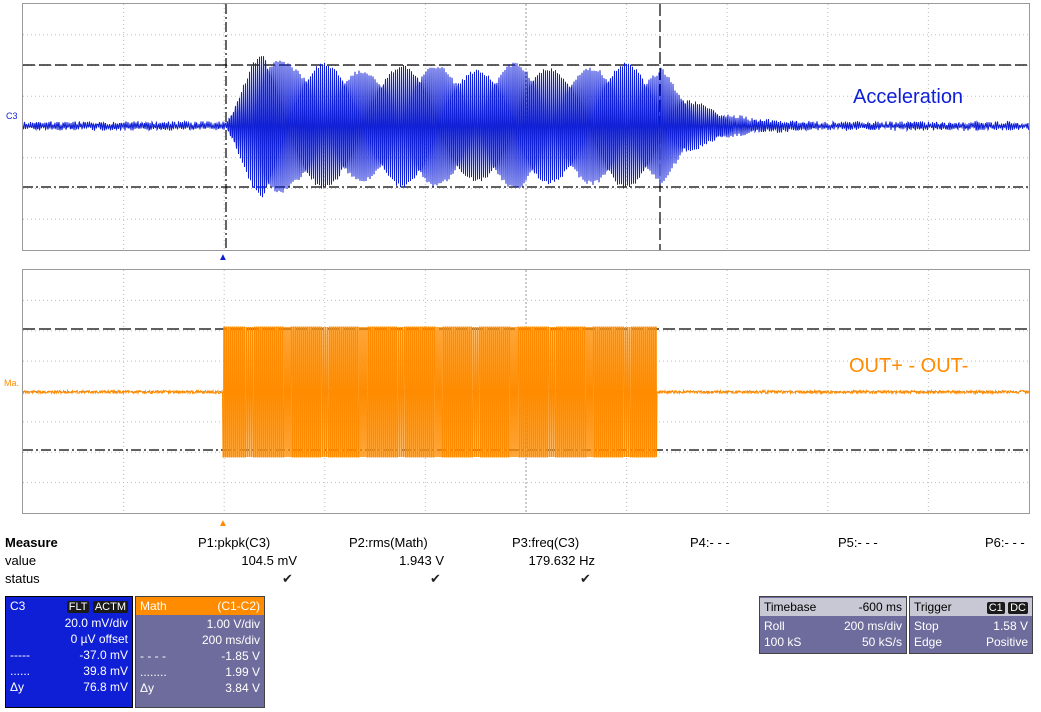 The image size is (1041, 712). Describe the element at coordinates (234, 542) in the screenshot. I see `measure-p1-name: P1:pkpk(C3)` at that location.